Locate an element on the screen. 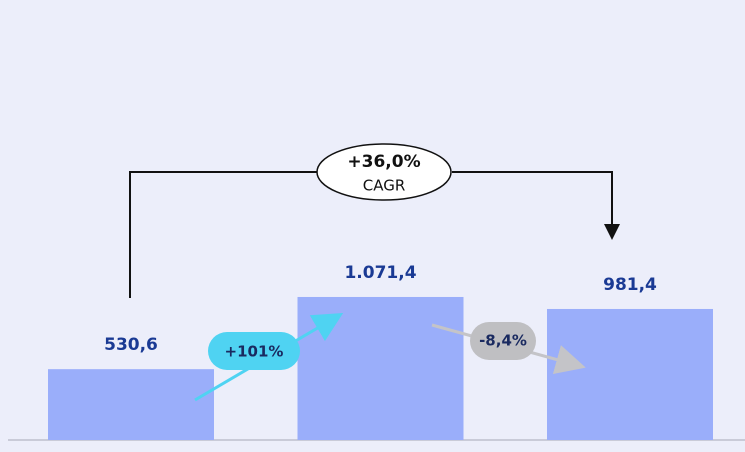 The height and width of the screenshot is (452, 745). growth-pill is located at coordinates (254, 351).